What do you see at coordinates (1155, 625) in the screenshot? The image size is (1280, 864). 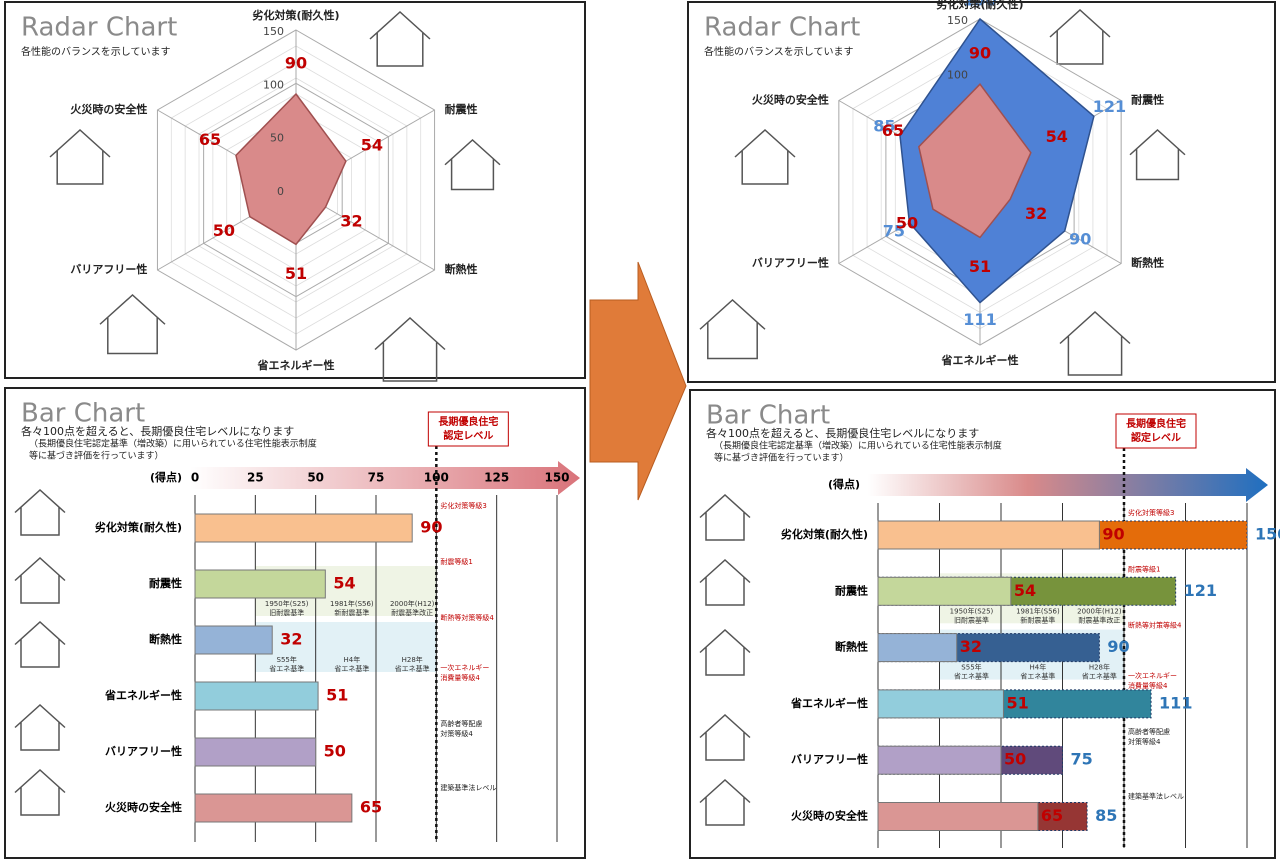 I see `level-note: 断熱等対策等級4` at bounding box center [1155, 625].